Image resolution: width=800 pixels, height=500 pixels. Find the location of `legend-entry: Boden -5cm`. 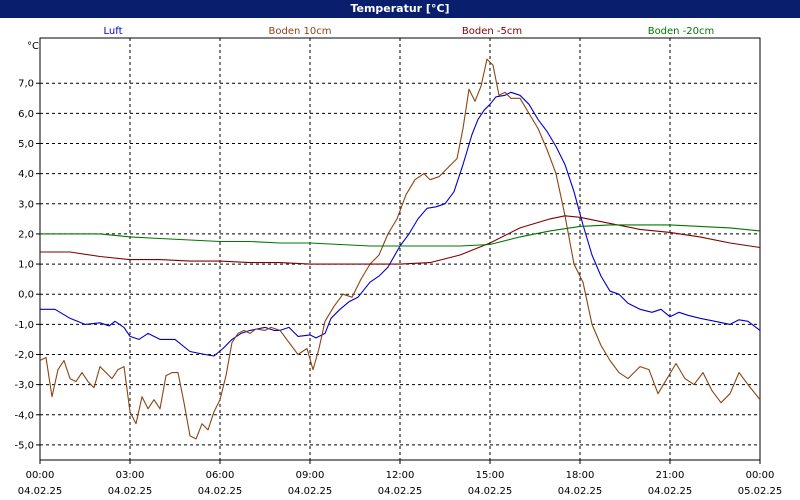

legend-entry: Boden -5cm is located at coordinates (492, 31).